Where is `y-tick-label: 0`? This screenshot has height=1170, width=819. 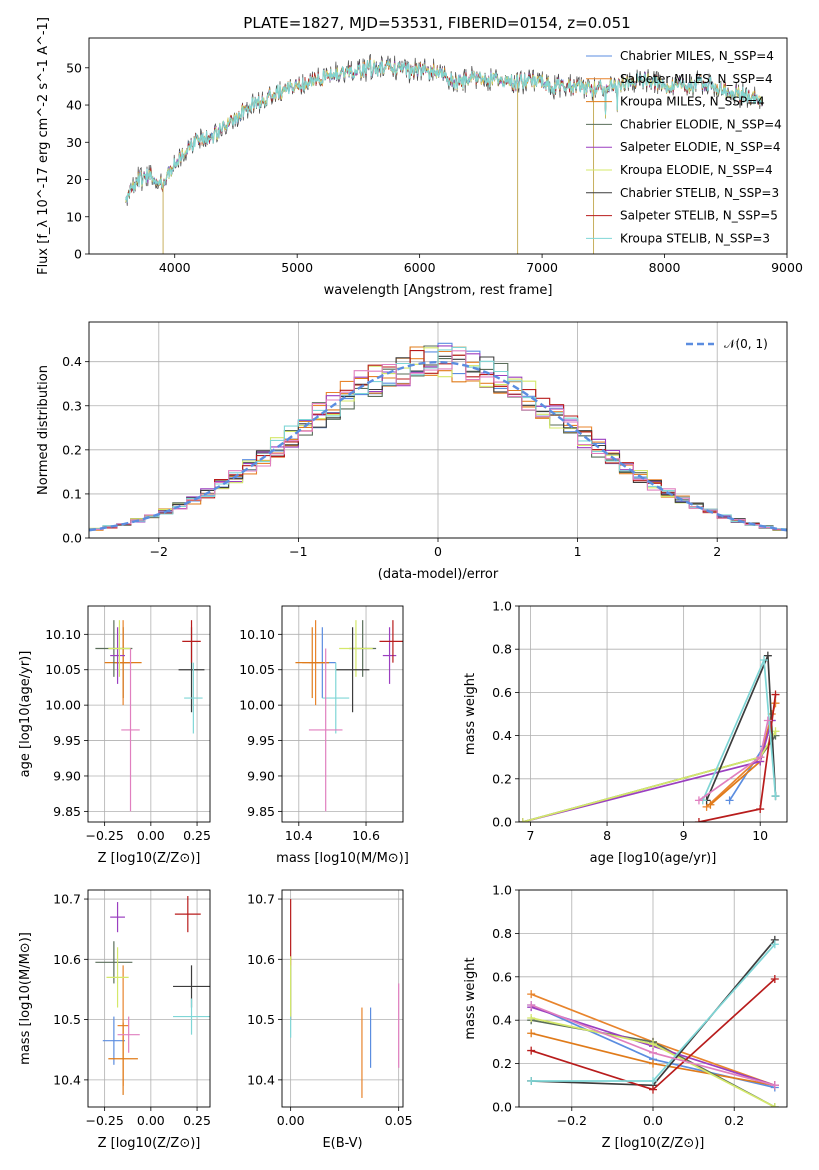 y-tick-label: 0 is located at coordinates (78, 254).